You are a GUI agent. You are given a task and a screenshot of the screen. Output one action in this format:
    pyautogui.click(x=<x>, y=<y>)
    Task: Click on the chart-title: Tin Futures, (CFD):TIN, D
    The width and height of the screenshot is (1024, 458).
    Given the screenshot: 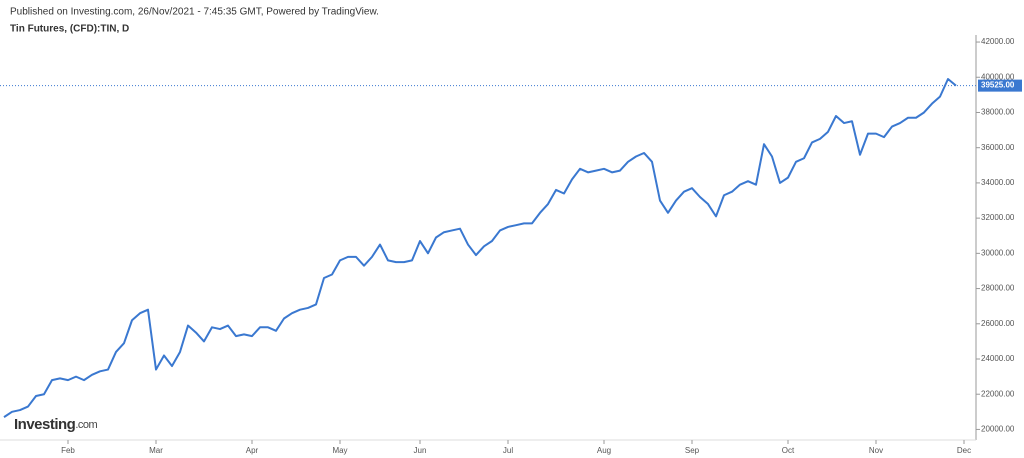 What is the action you would take?
    pyautogui.click(x=69, y=29)
    